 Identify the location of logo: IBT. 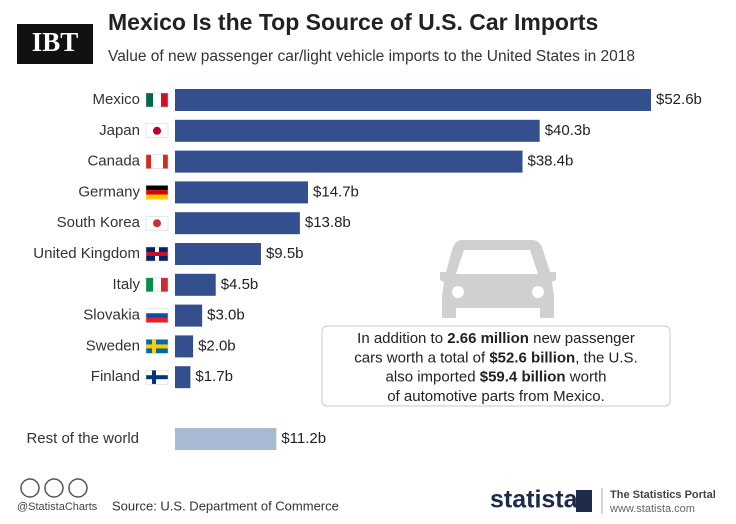
(55, 42).